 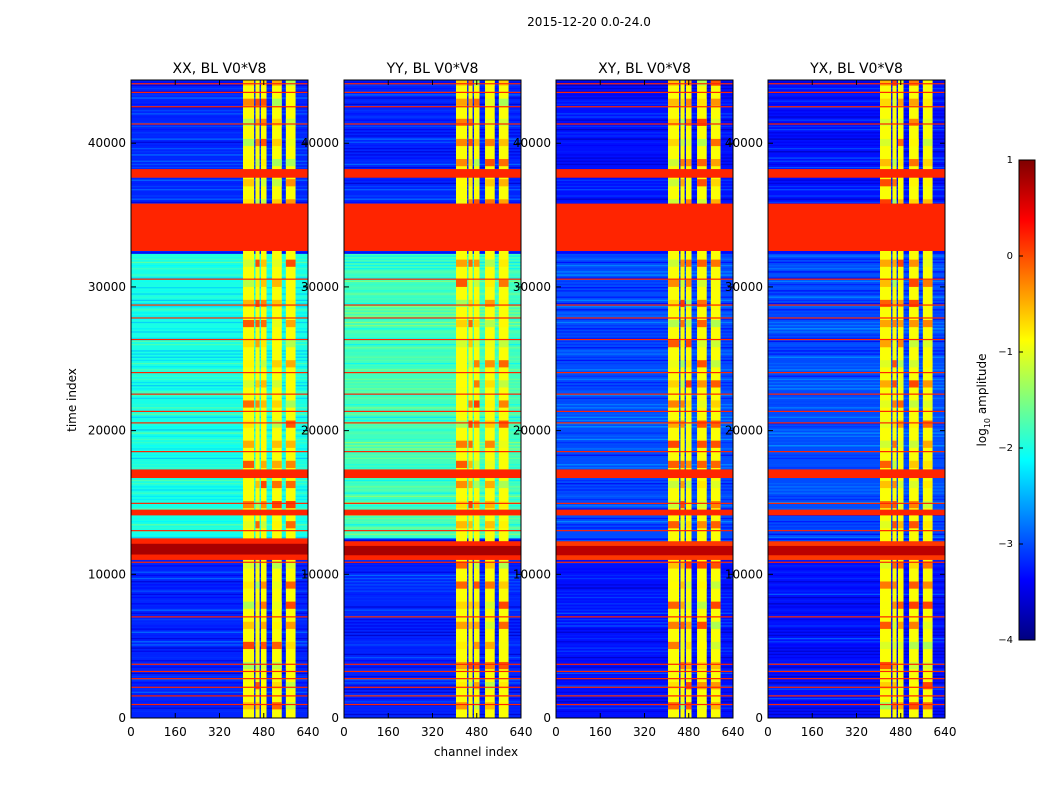 What do you see at coordinates (220, 69) in the screenshot?
I see `panel-title: XX, BL V0*V8` at bounding box center [220, 69].